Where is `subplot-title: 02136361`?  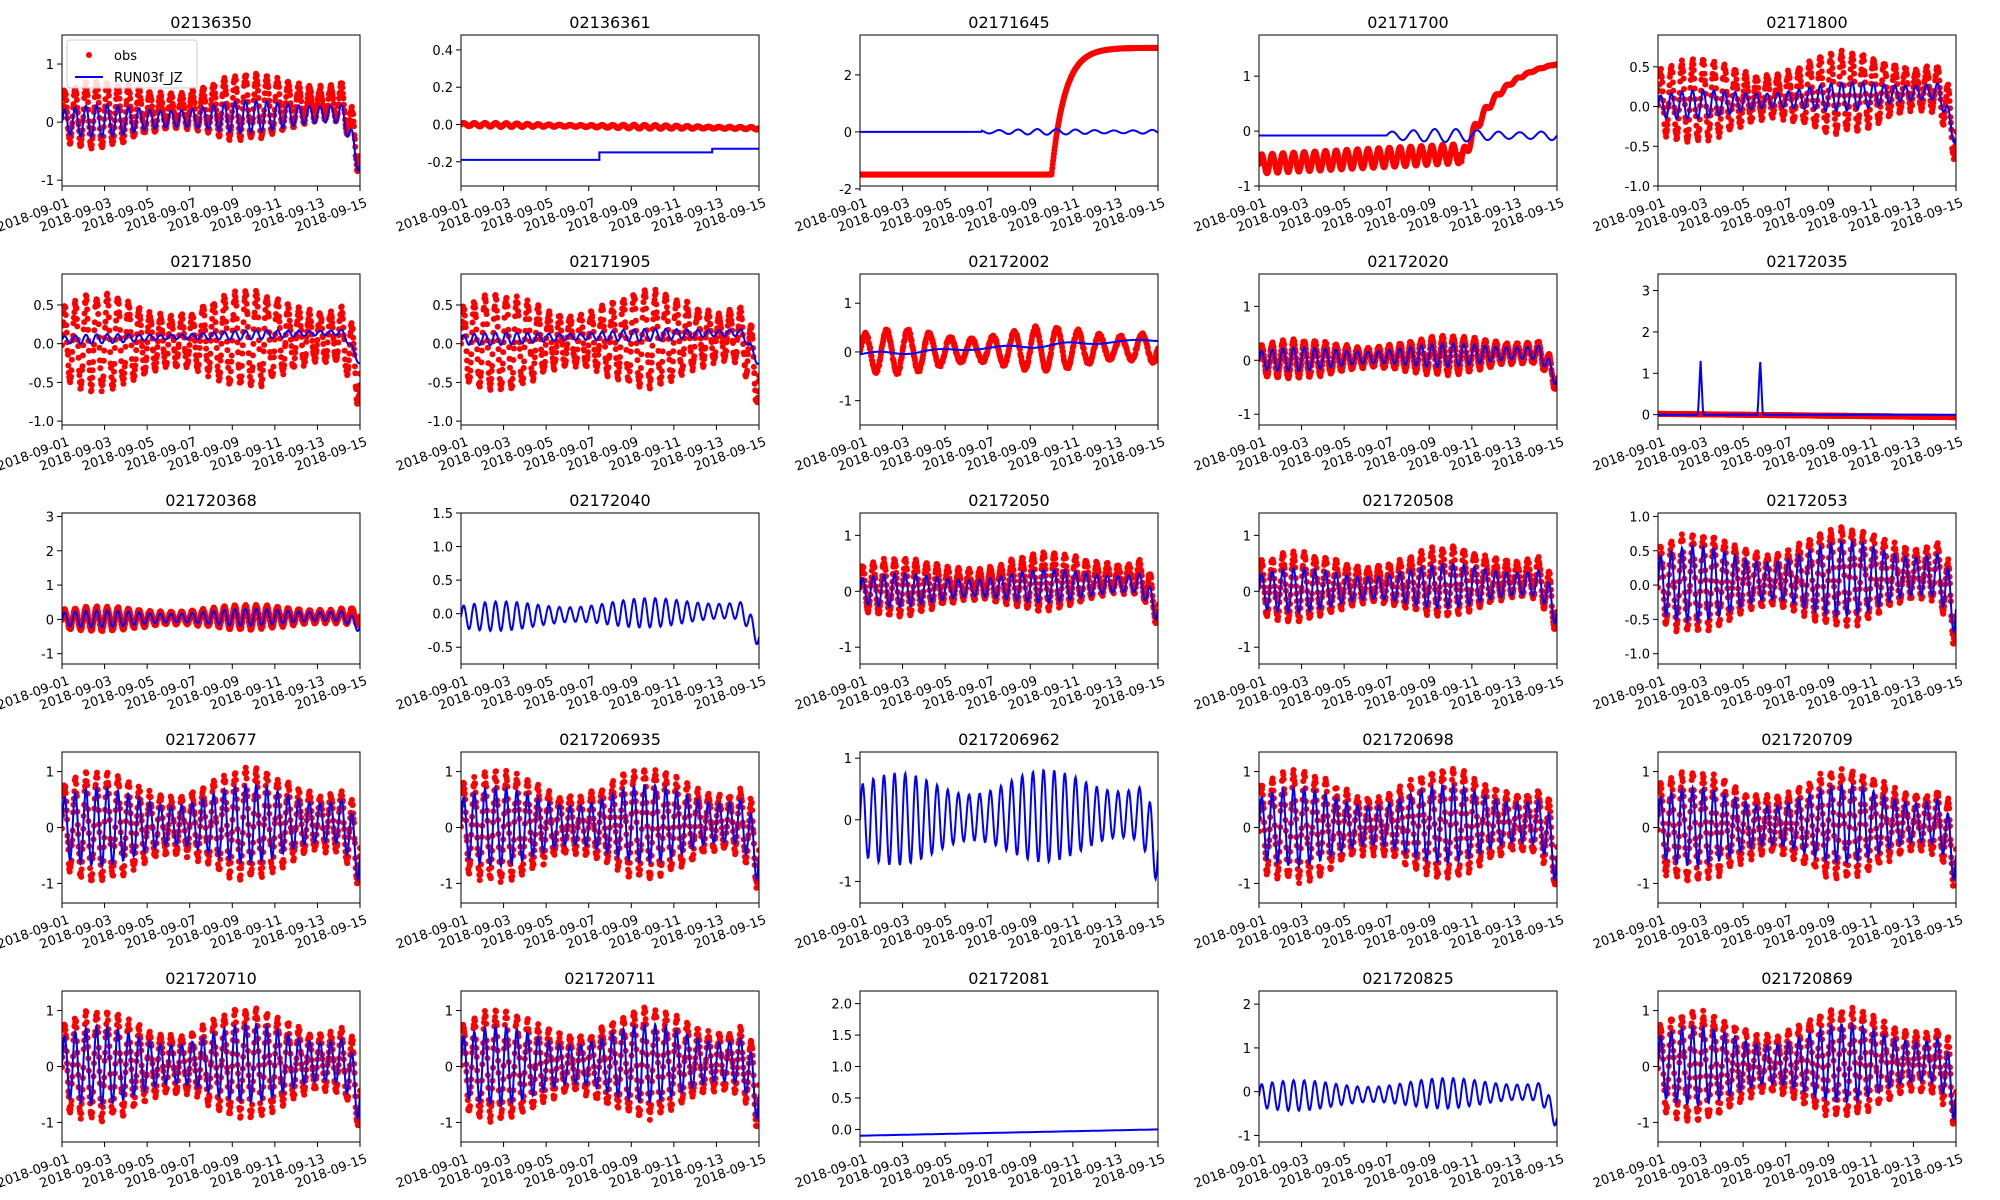 subplot-title: 02136361 is located at coordinates (609, 22).